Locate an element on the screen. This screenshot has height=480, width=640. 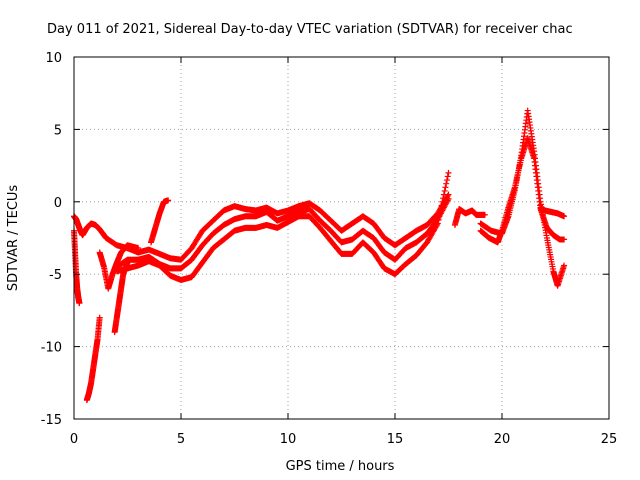
x-tick-label: 0 is located at coordinates (74, 439).